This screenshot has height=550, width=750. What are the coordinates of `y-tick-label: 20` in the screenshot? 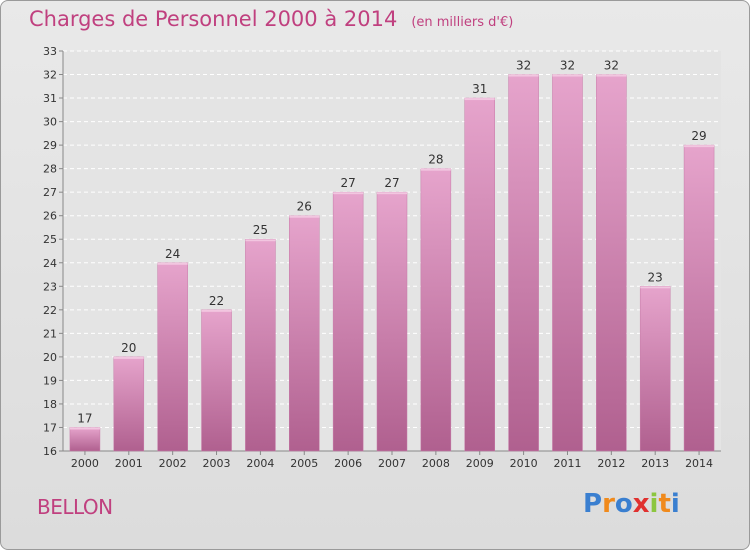 It's located at (50, 357).